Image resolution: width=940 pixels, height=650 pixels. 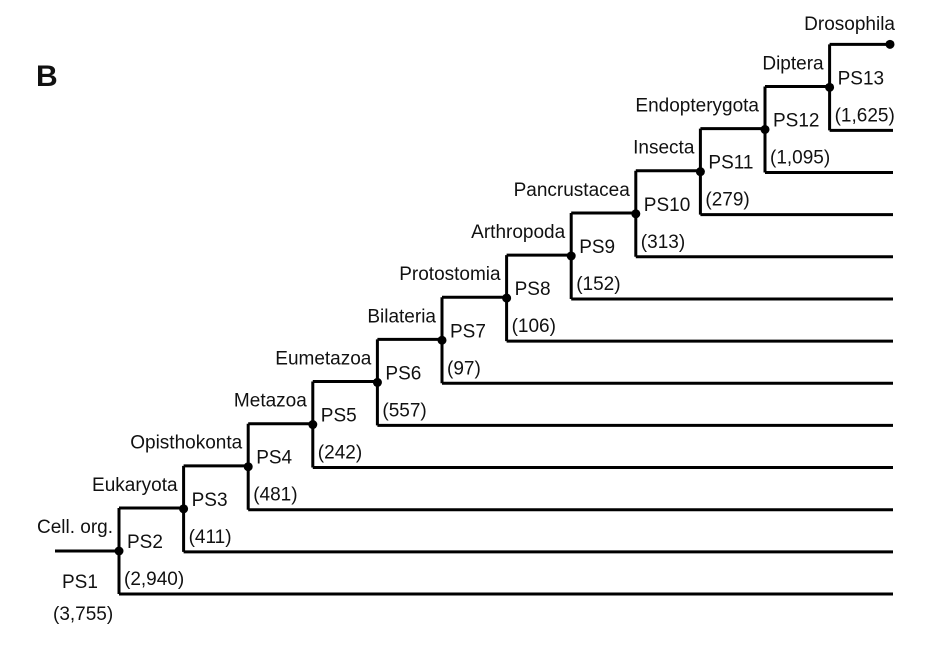 What do you see at coordinates (186, 443) in the screenshot?
I see `clade-label: Opisthokonta` at bounding box center [186, 443].